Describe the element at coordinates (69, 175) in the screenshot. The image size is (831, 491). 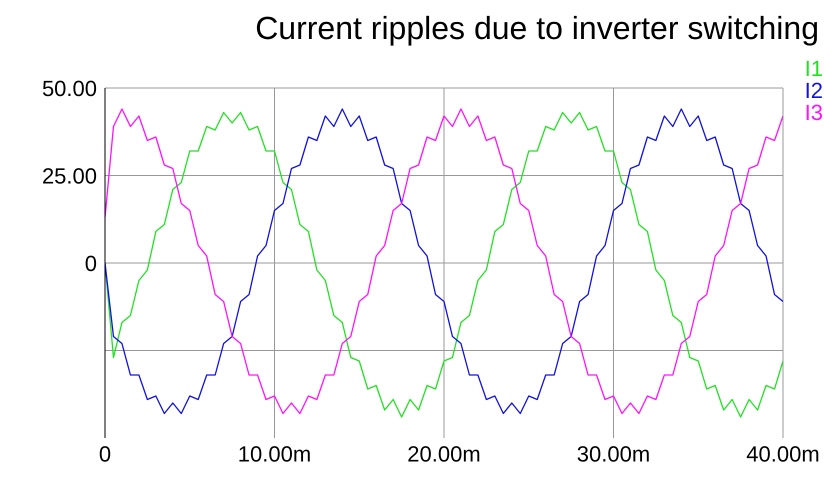
I see `y-tick-label: 25.00` at that location.